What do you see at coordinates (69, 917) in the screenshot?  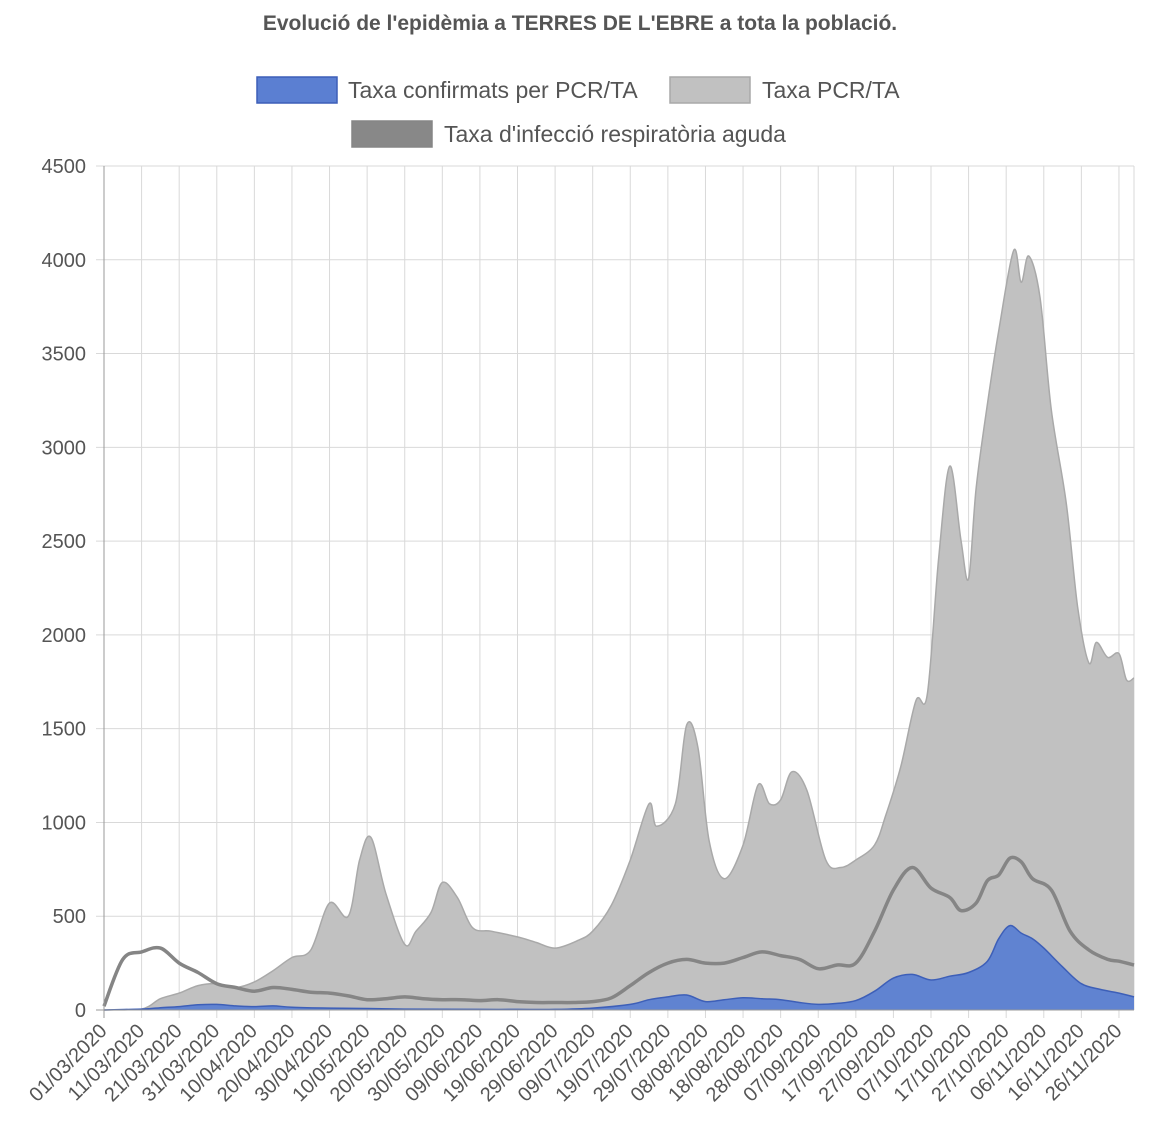 I see `y-tick-label: 500` at bounding box center [69, 917].